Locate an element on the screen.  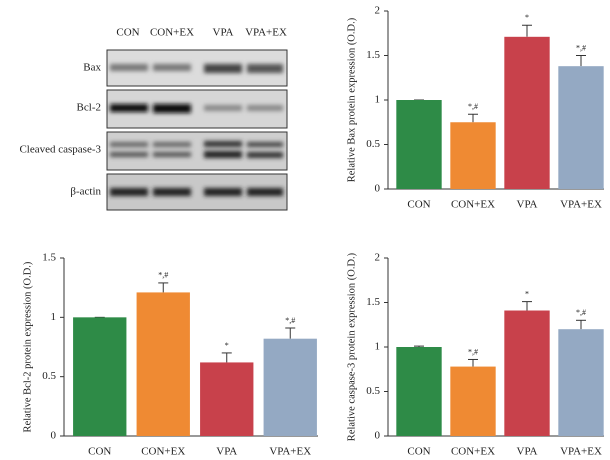
blot-panel is located at coordinates (197, 151).